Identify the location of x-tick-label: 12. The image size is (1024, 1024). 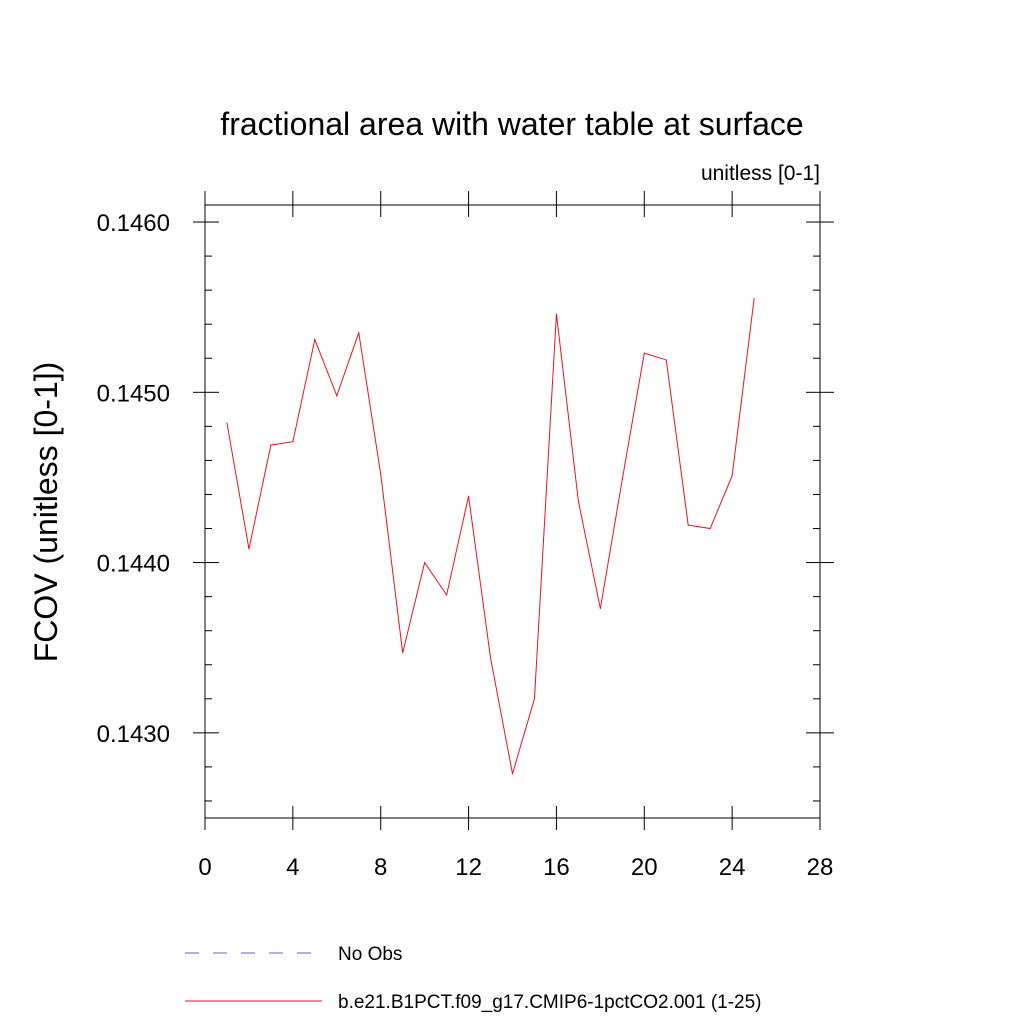
(468, 867).